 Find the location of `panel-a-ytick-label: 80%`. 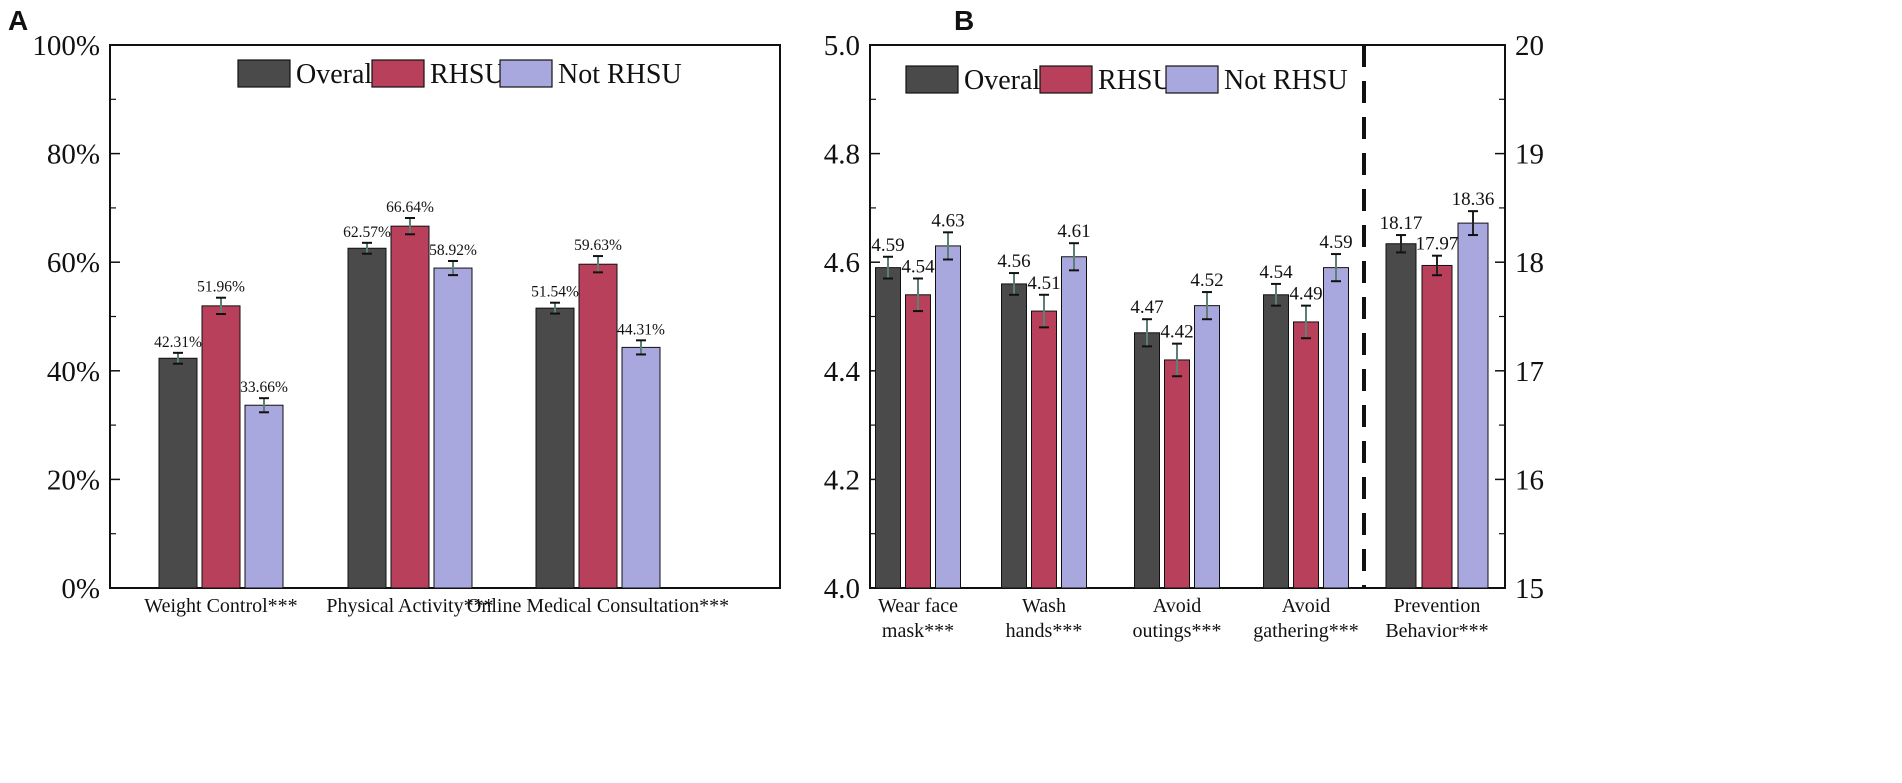

panel-a-ytick-label: 80% is located at coordinates (73, 155).